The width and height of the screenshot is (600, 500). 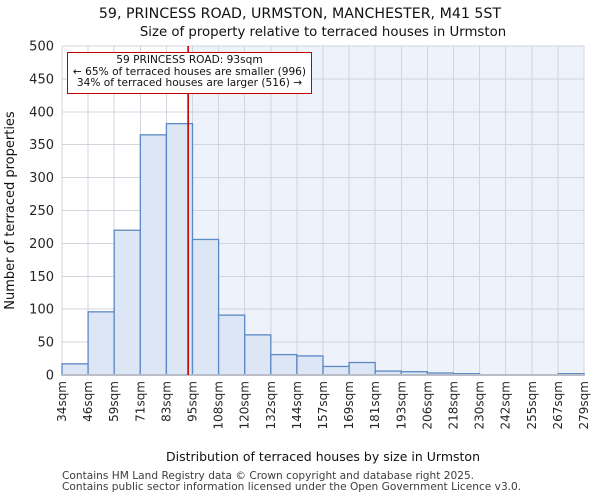 I want to click on y-tick-label: 250, so click(x=41, y=211).